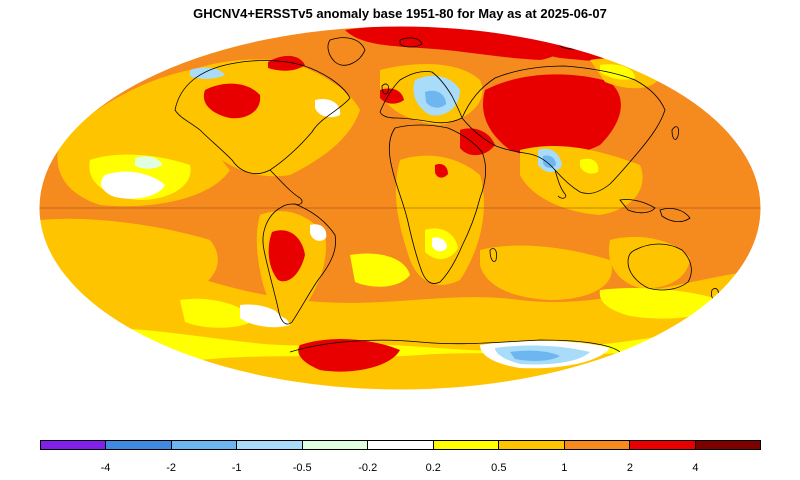 This screenshot has width=800, height=480. What do you see at coordinates (564, 468) in the screenshot?
I see `legend-label: 1` at bounding box center [564, 468].